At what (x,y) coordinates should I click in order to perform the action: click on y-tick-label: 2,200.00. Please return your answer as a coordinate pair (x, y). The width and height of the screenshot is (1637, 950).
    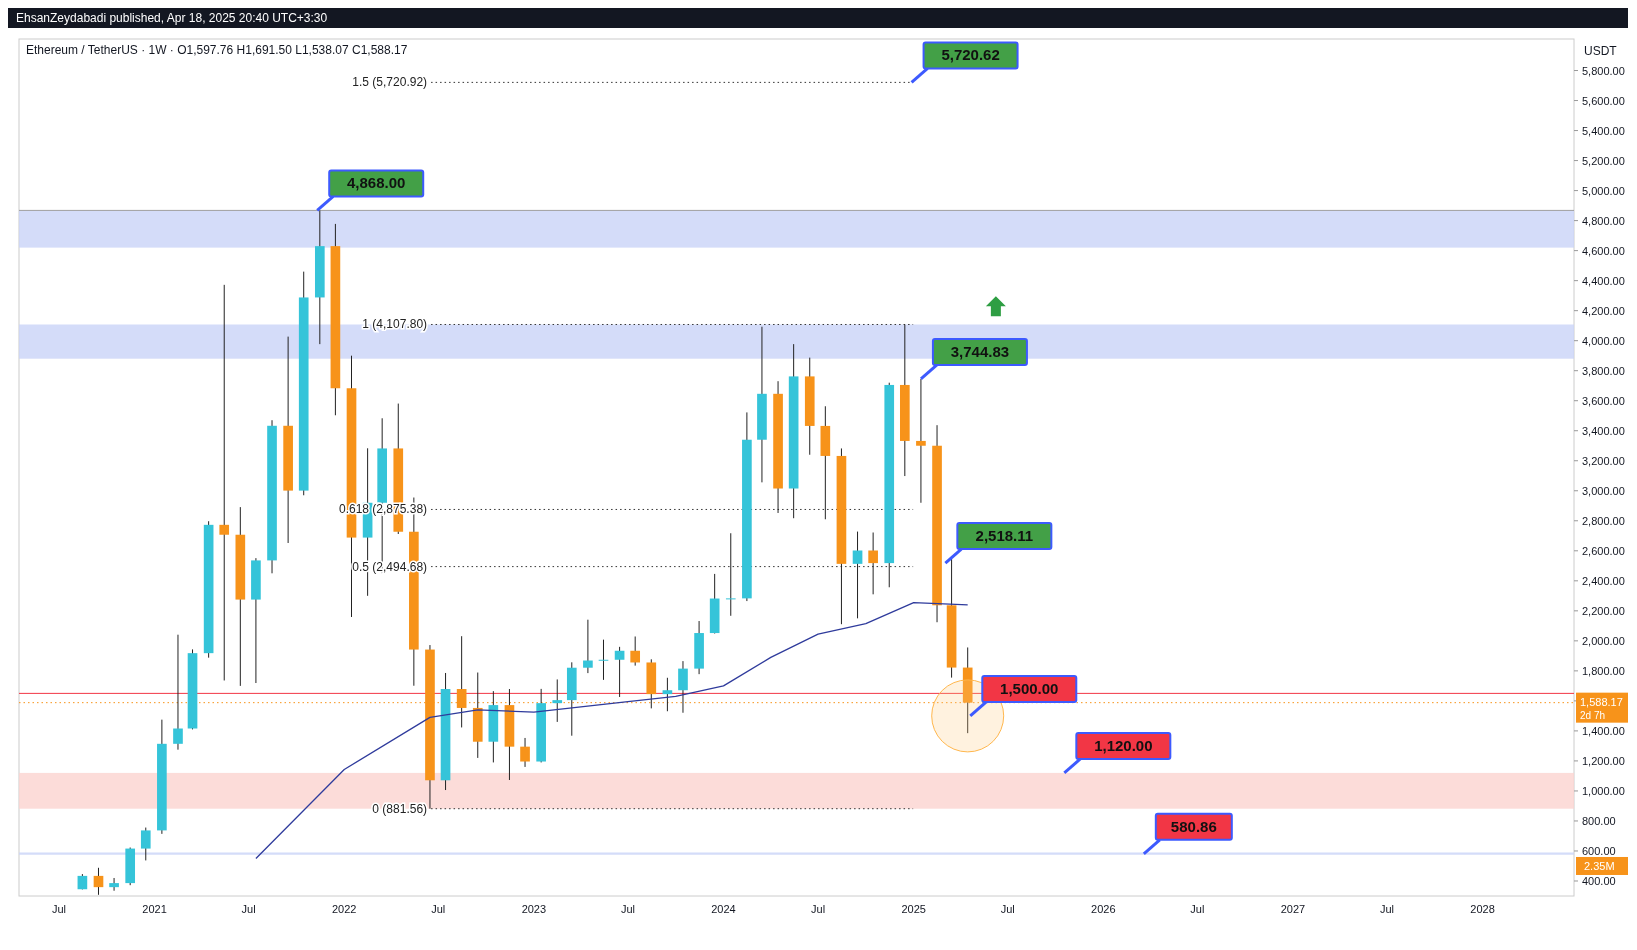
    Looking at the image, I should click on (1603, 610).